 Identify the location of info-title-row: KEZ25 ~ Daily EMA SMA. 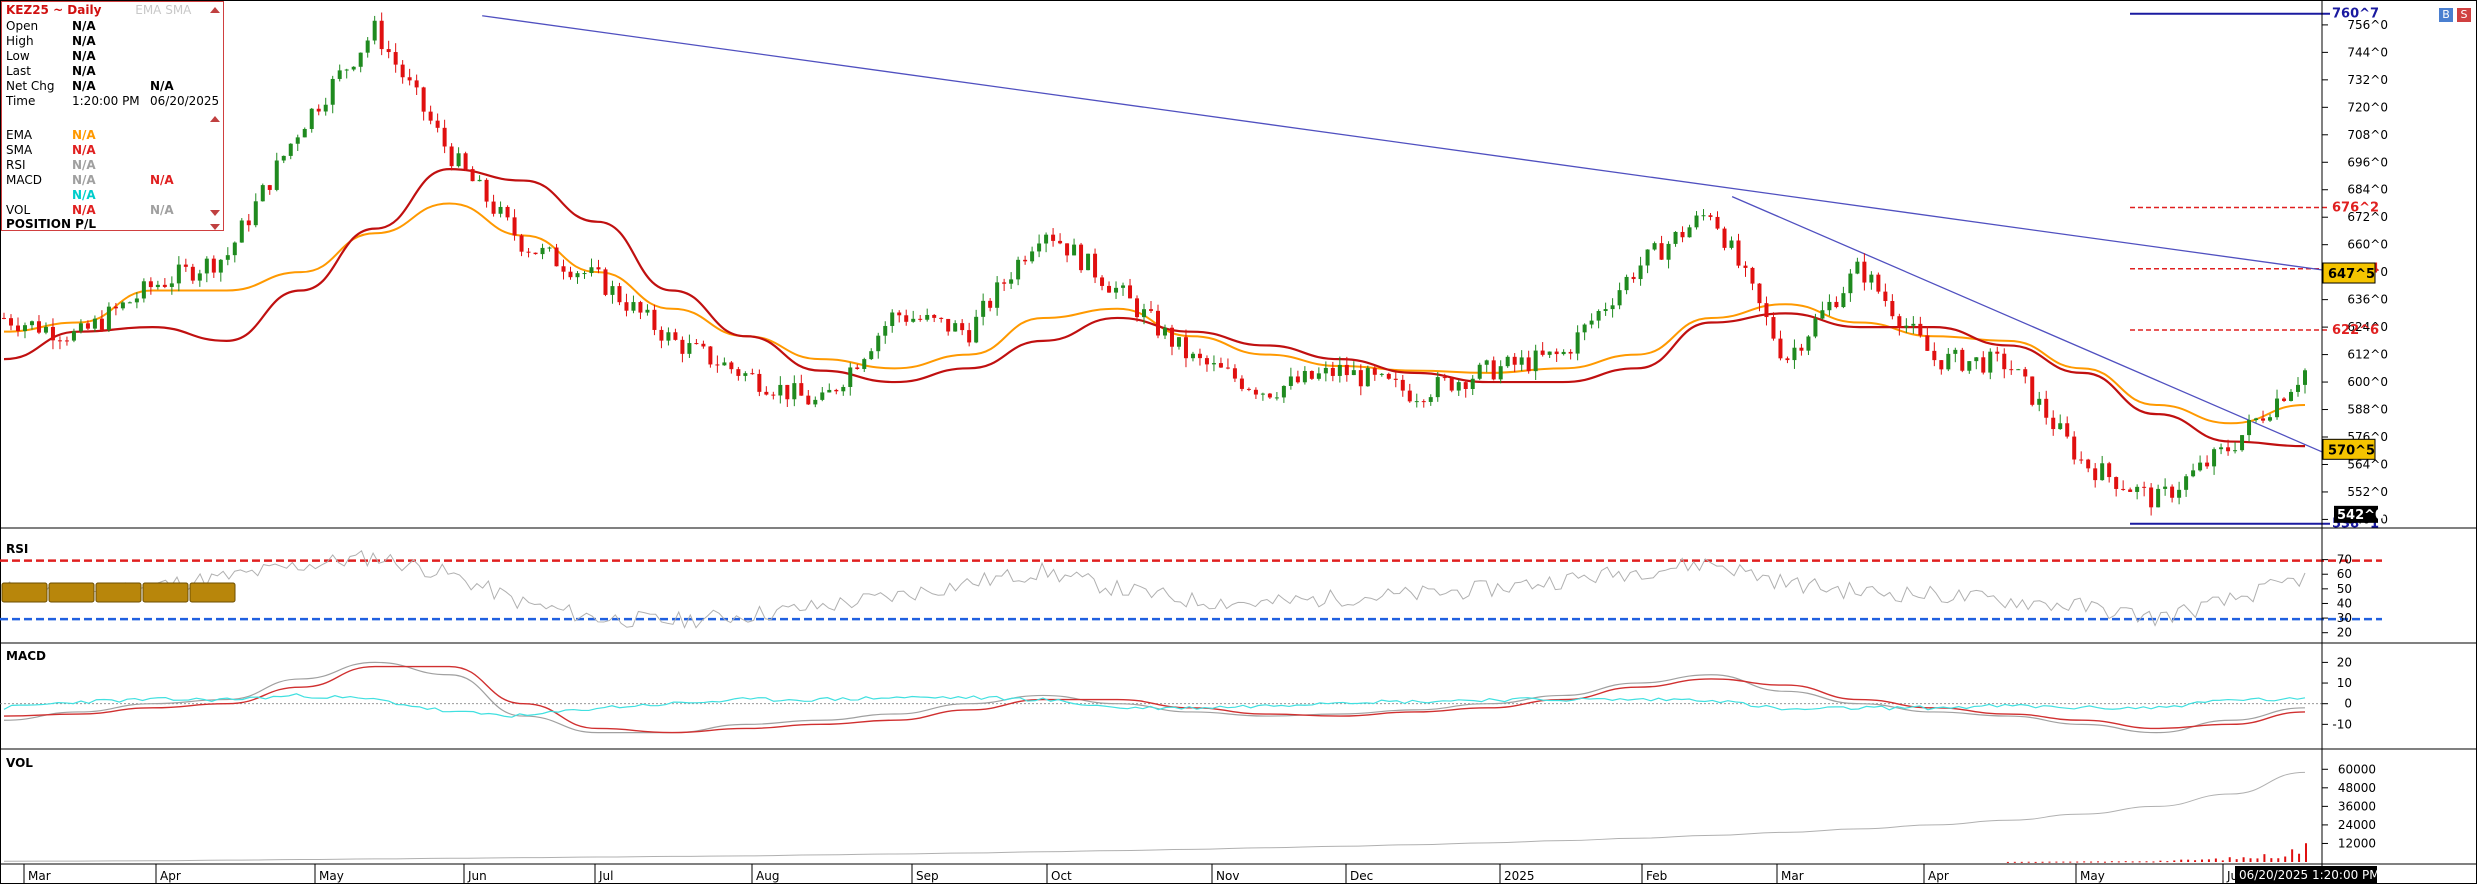
(98, 10).